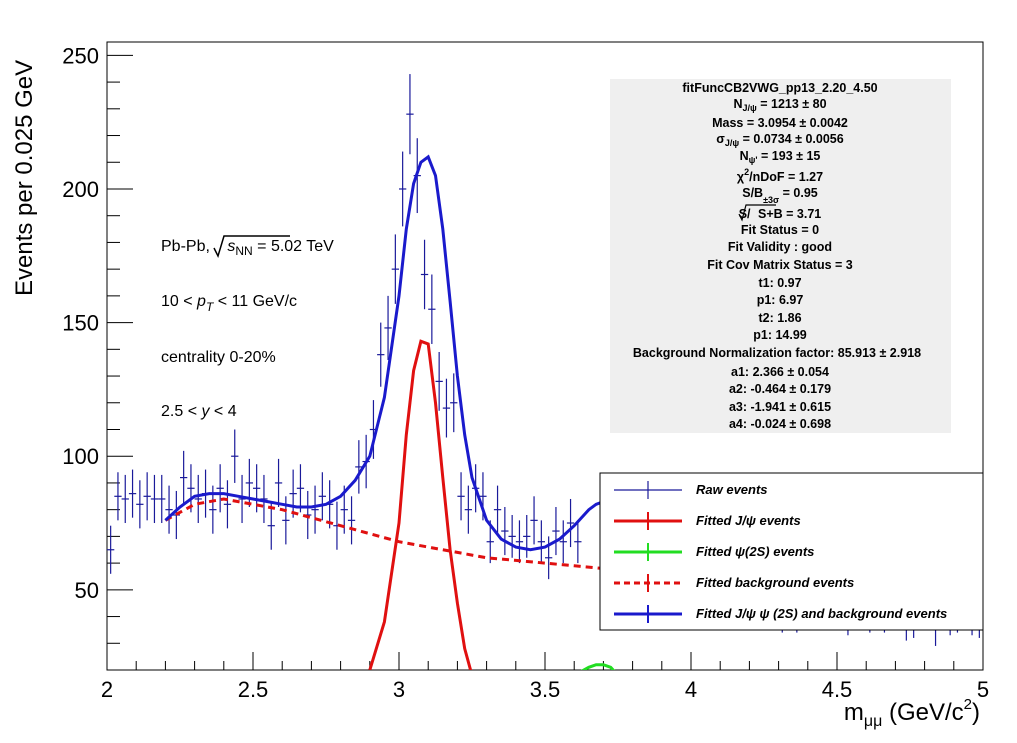 Image resolution: width=1017 pixels, height=743 pixels. Describe the element at coordinates (732, 489) in the screenshot. I see `legend-label: Raw events` at that location.